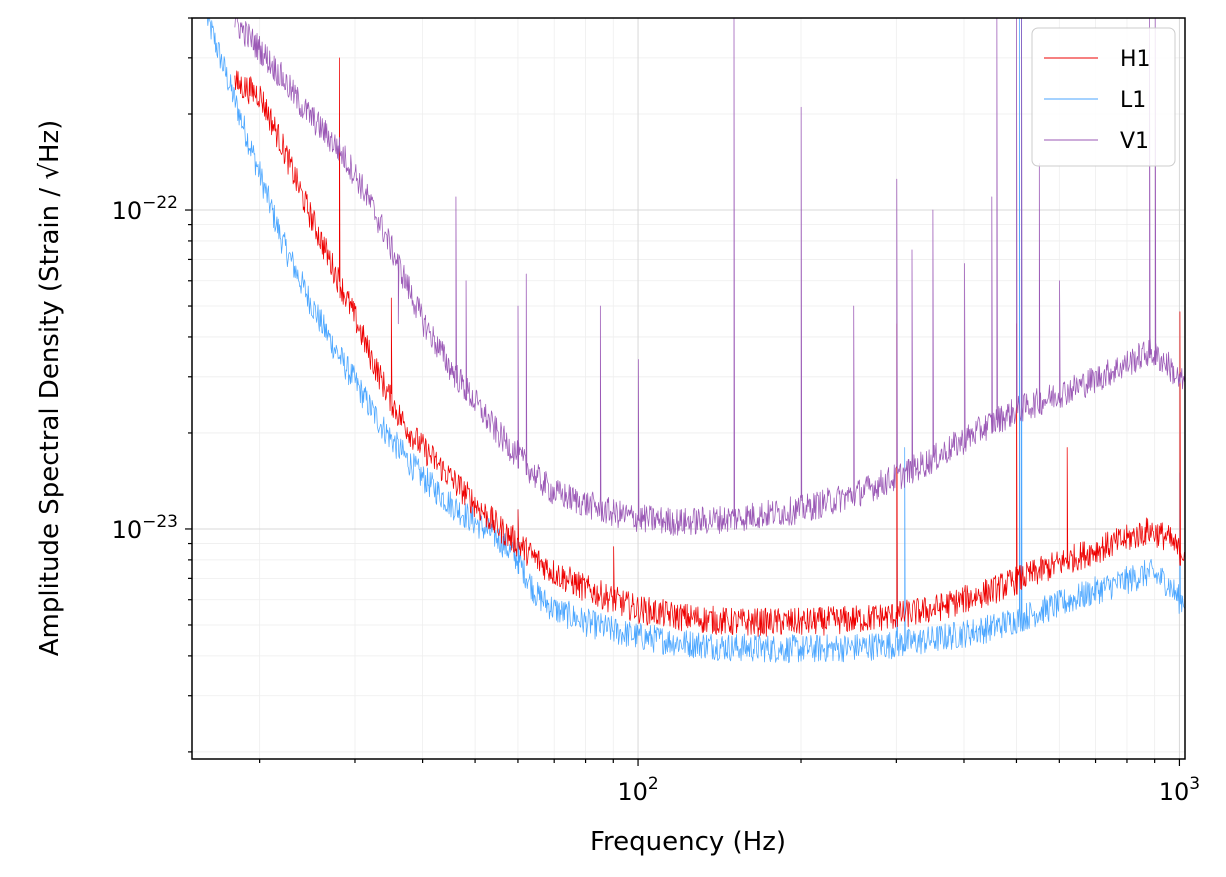 The height and width of the screenshot is (877, 1226). What do you see at coordinates (688, 842) in the screenshot?
I see `x-axis-title: Frequency (Hz)` at bounding box center [688, 842].